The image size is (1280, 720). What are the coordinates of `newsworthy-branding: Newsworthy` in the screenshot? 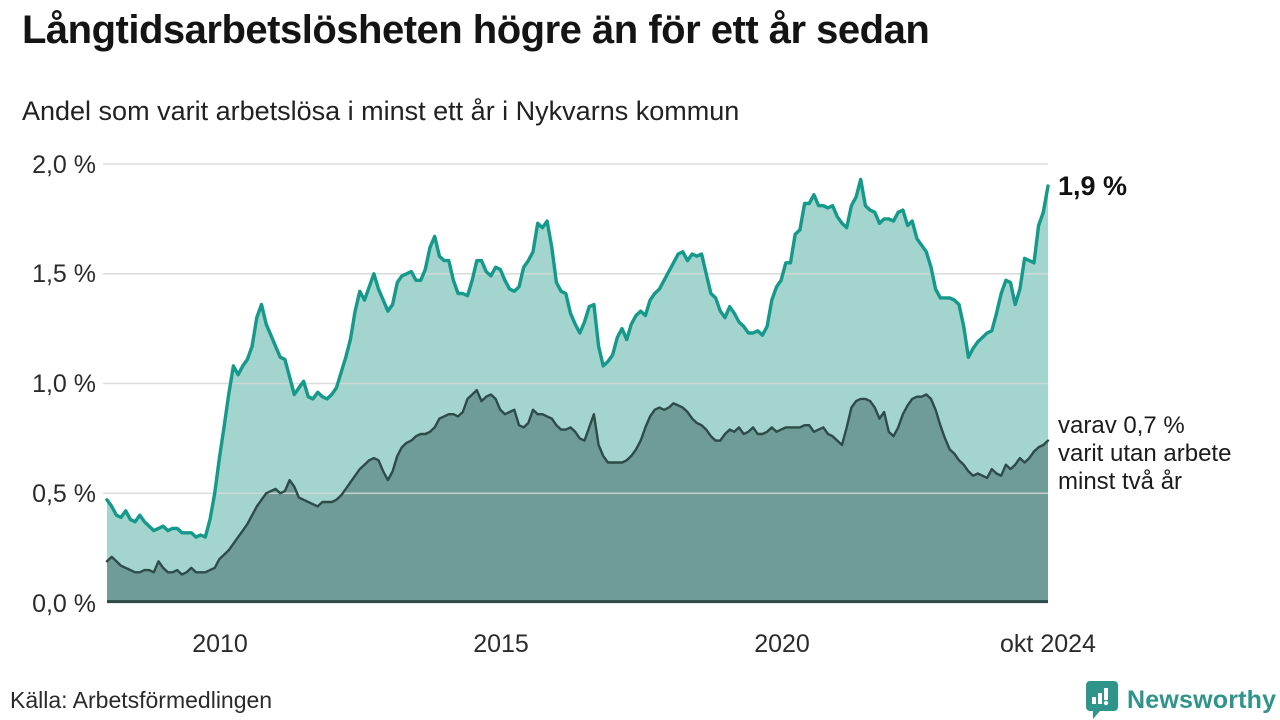 It's located at (1180, 700).